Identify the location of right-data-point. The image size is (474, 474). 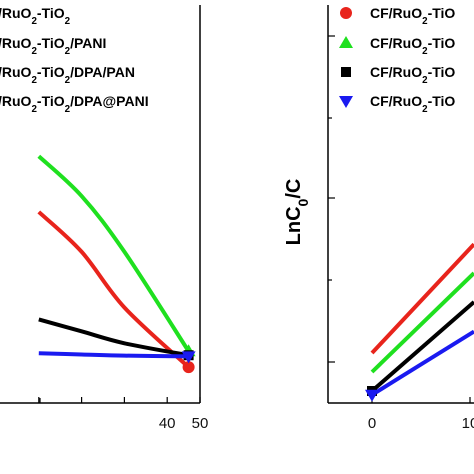
(372, 395).